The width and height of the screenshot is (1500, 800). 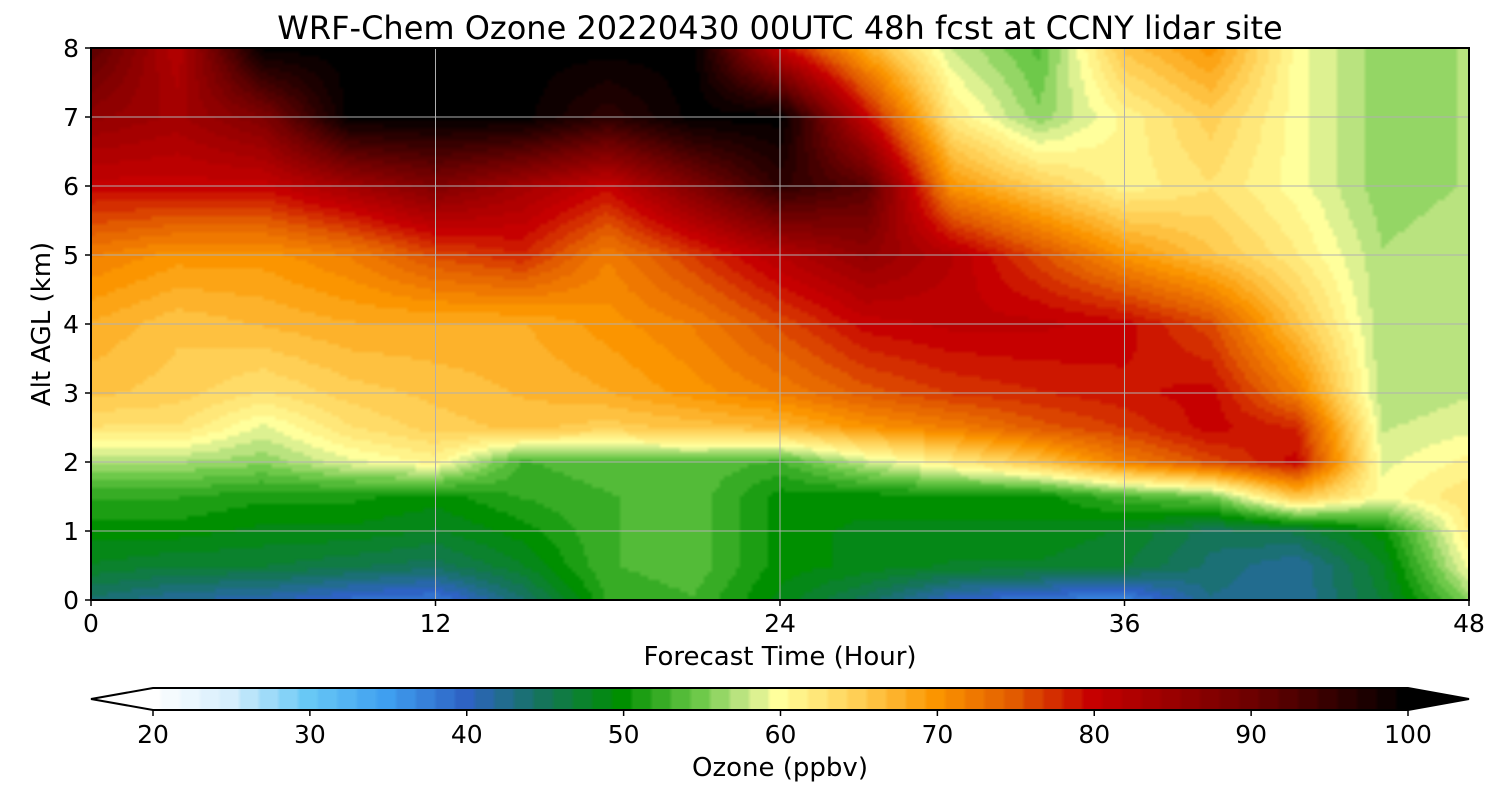 I want to click on colorbar-label: Ozone (ppbv), so click(x=780, y=768).